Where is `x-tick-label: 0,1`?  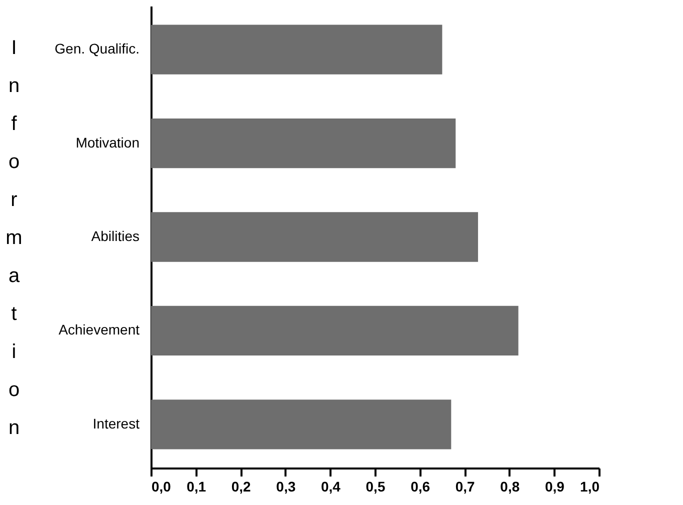
x-tick-label: 0,1 is located at coordinates (196, 486).